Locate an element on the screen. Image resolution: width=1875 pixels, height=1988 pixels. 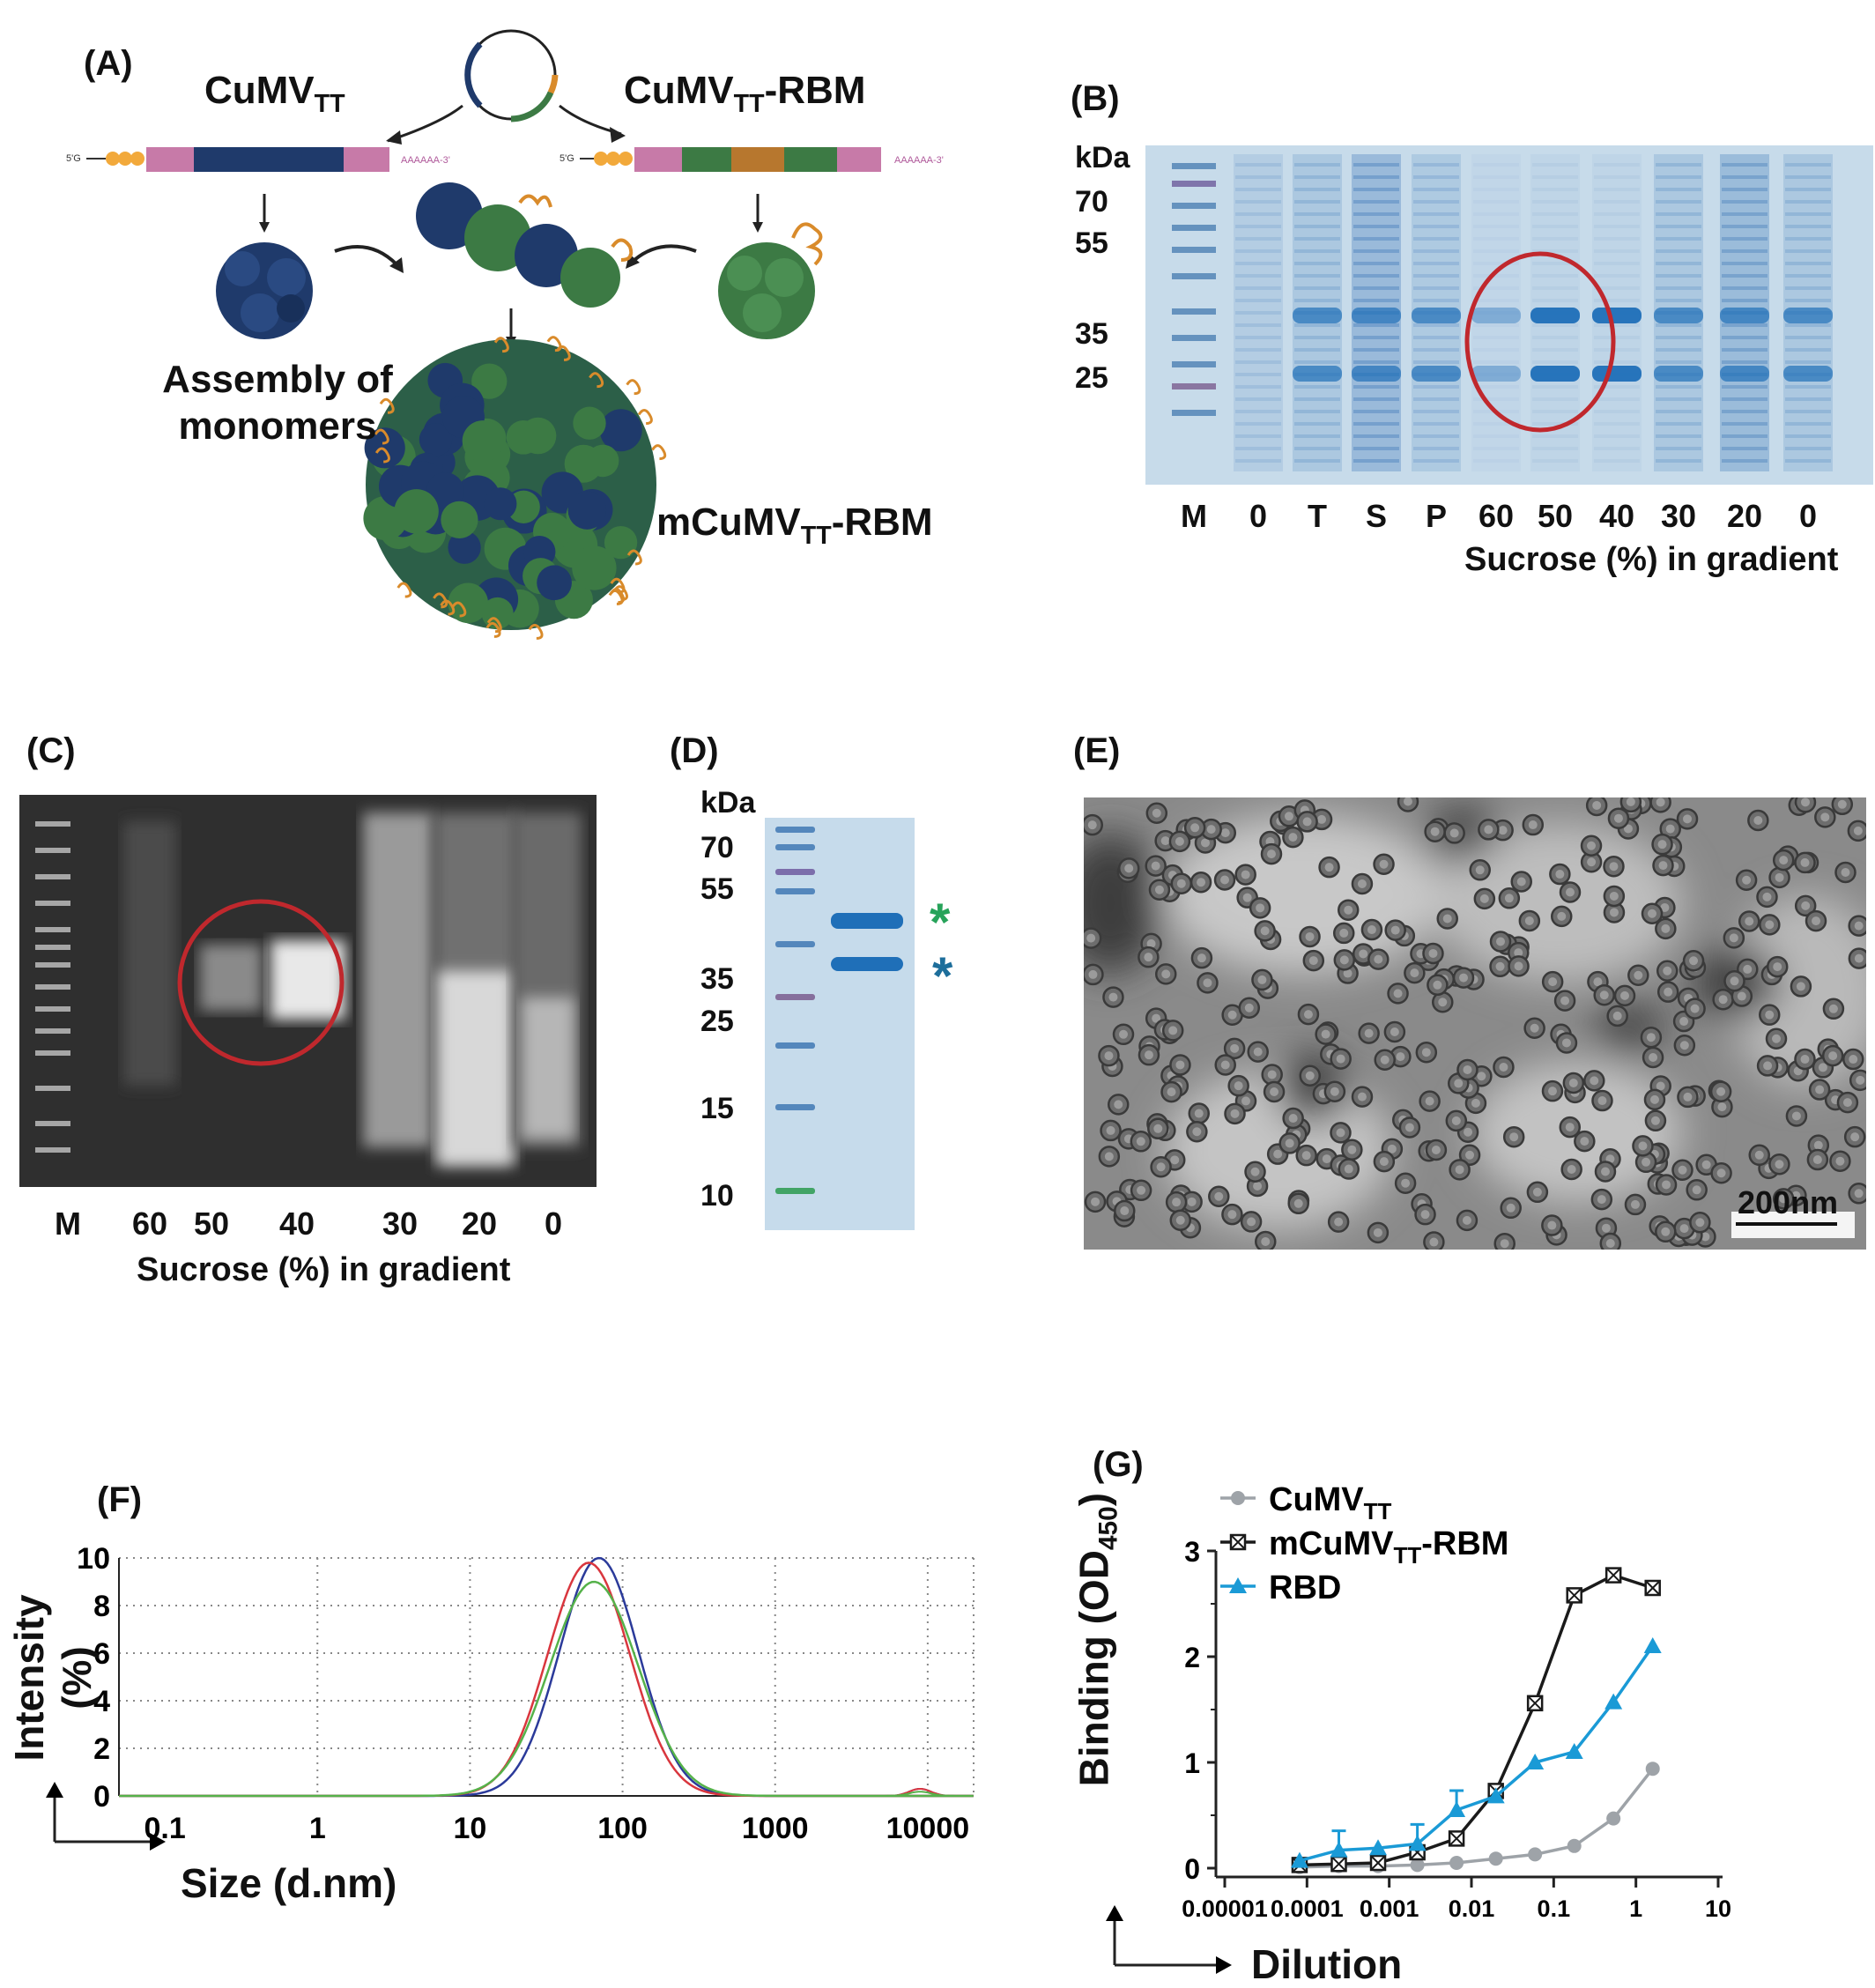
panel-g-ytick-3: 3 is located at coordinates (1192, 1552).